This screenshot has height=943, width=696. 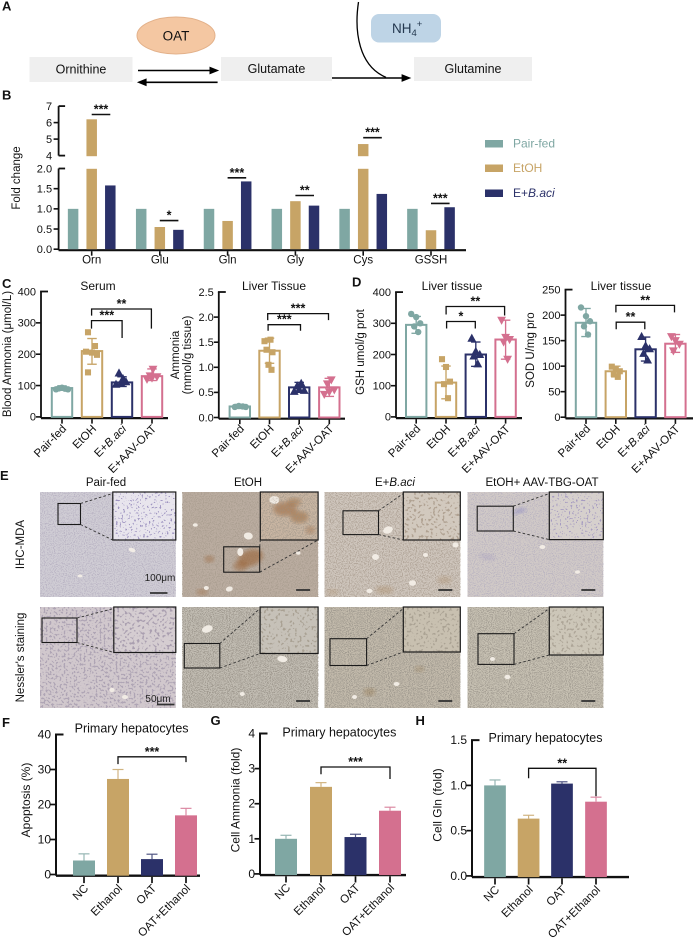 I want to click on svg-text: 50, so click(x=554, y=392).